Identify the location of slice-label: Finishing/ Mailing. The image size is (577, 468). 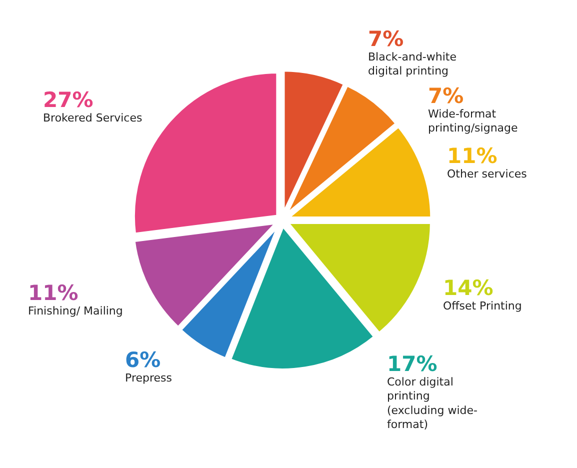
(75, 311).